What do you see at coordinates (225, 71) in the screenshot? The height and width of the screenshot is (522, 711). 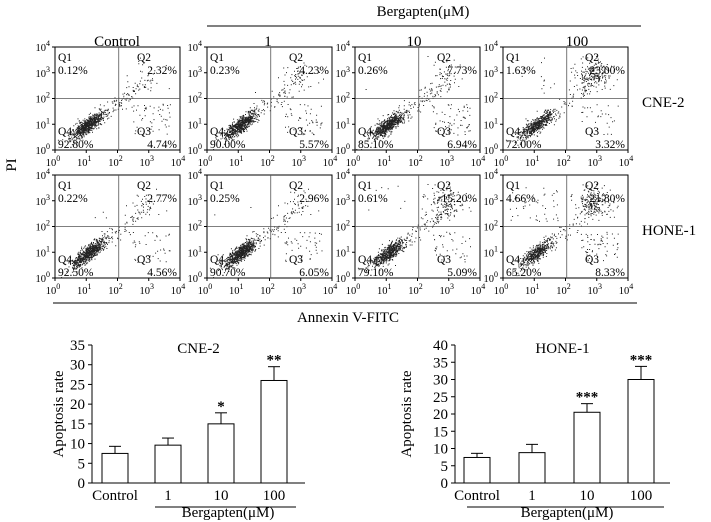 I see `quadrant-q1-value: 0.23%` at bounding box center [225, 71].